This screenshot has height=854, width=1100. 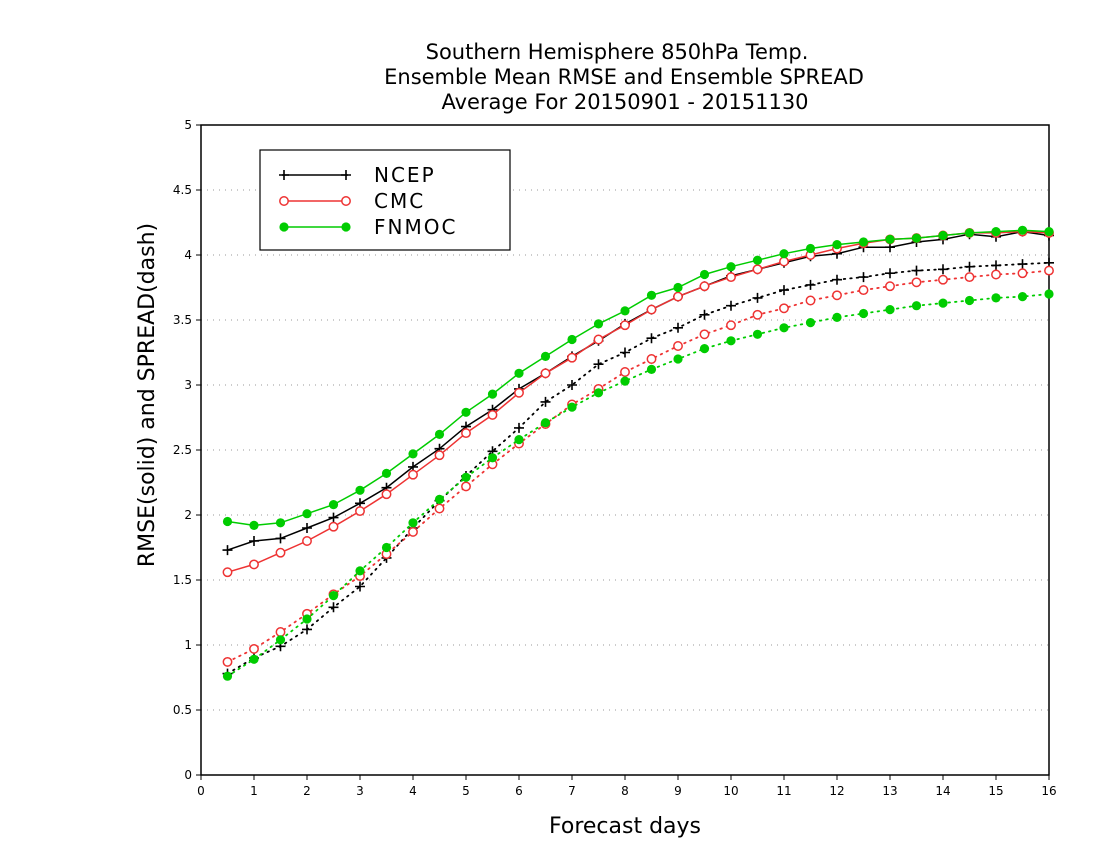 I want to click on x-tick-label: 8, so click(x=625, y=791).